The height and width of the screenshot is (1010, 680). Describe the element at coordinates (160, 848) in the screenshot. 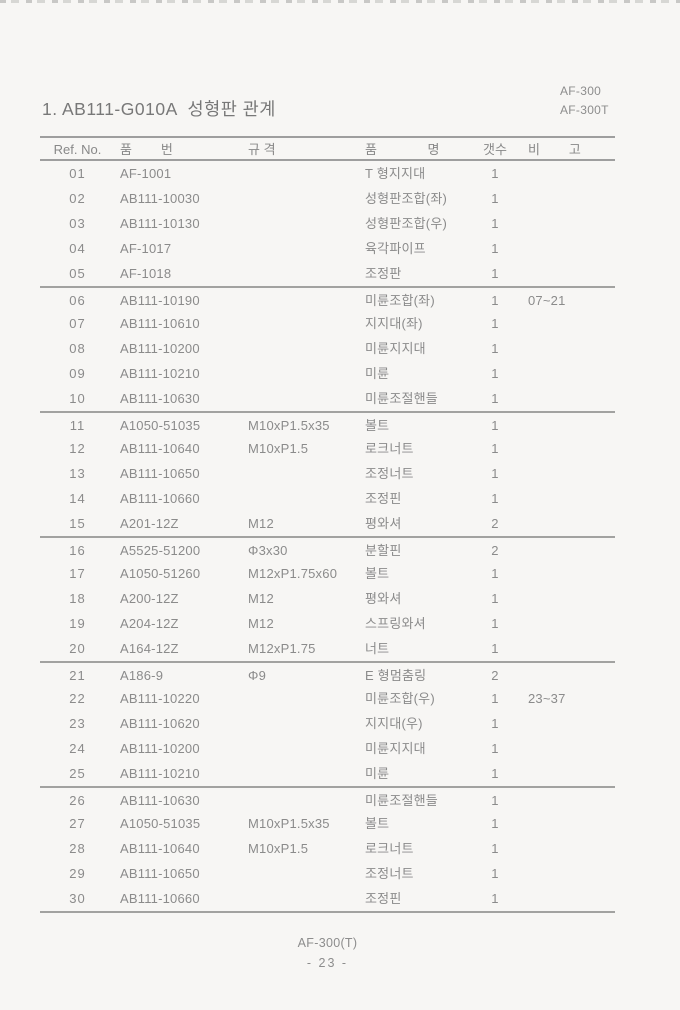

I see `cell-part-no: AB111-10640` at that location.